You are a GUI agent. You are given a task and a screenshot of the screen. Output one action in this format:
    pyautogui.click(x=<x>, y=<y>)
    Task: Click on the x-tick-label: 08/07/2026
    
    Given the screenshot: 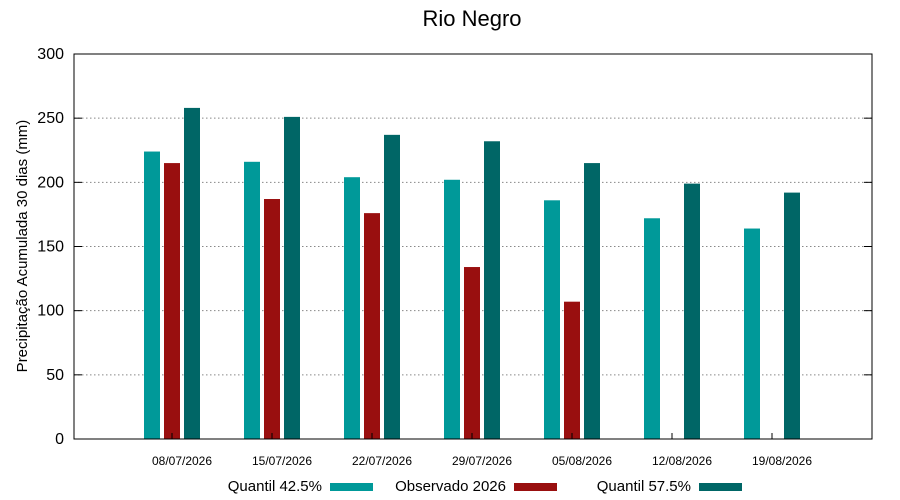 What is the action you would take?
    pyautogui.click(x=182, y=461)
    